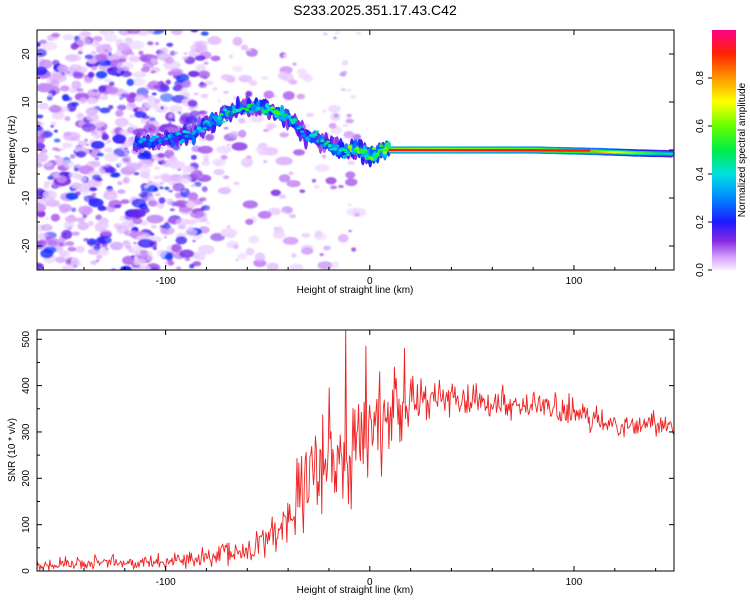 Image resolution: width=750 pixels, height=605 pixels. Describe the element at coordinates (703, 174) in the screenshot. I see `colorbar-ticks: 0.00.20.40.60.8` at that location.